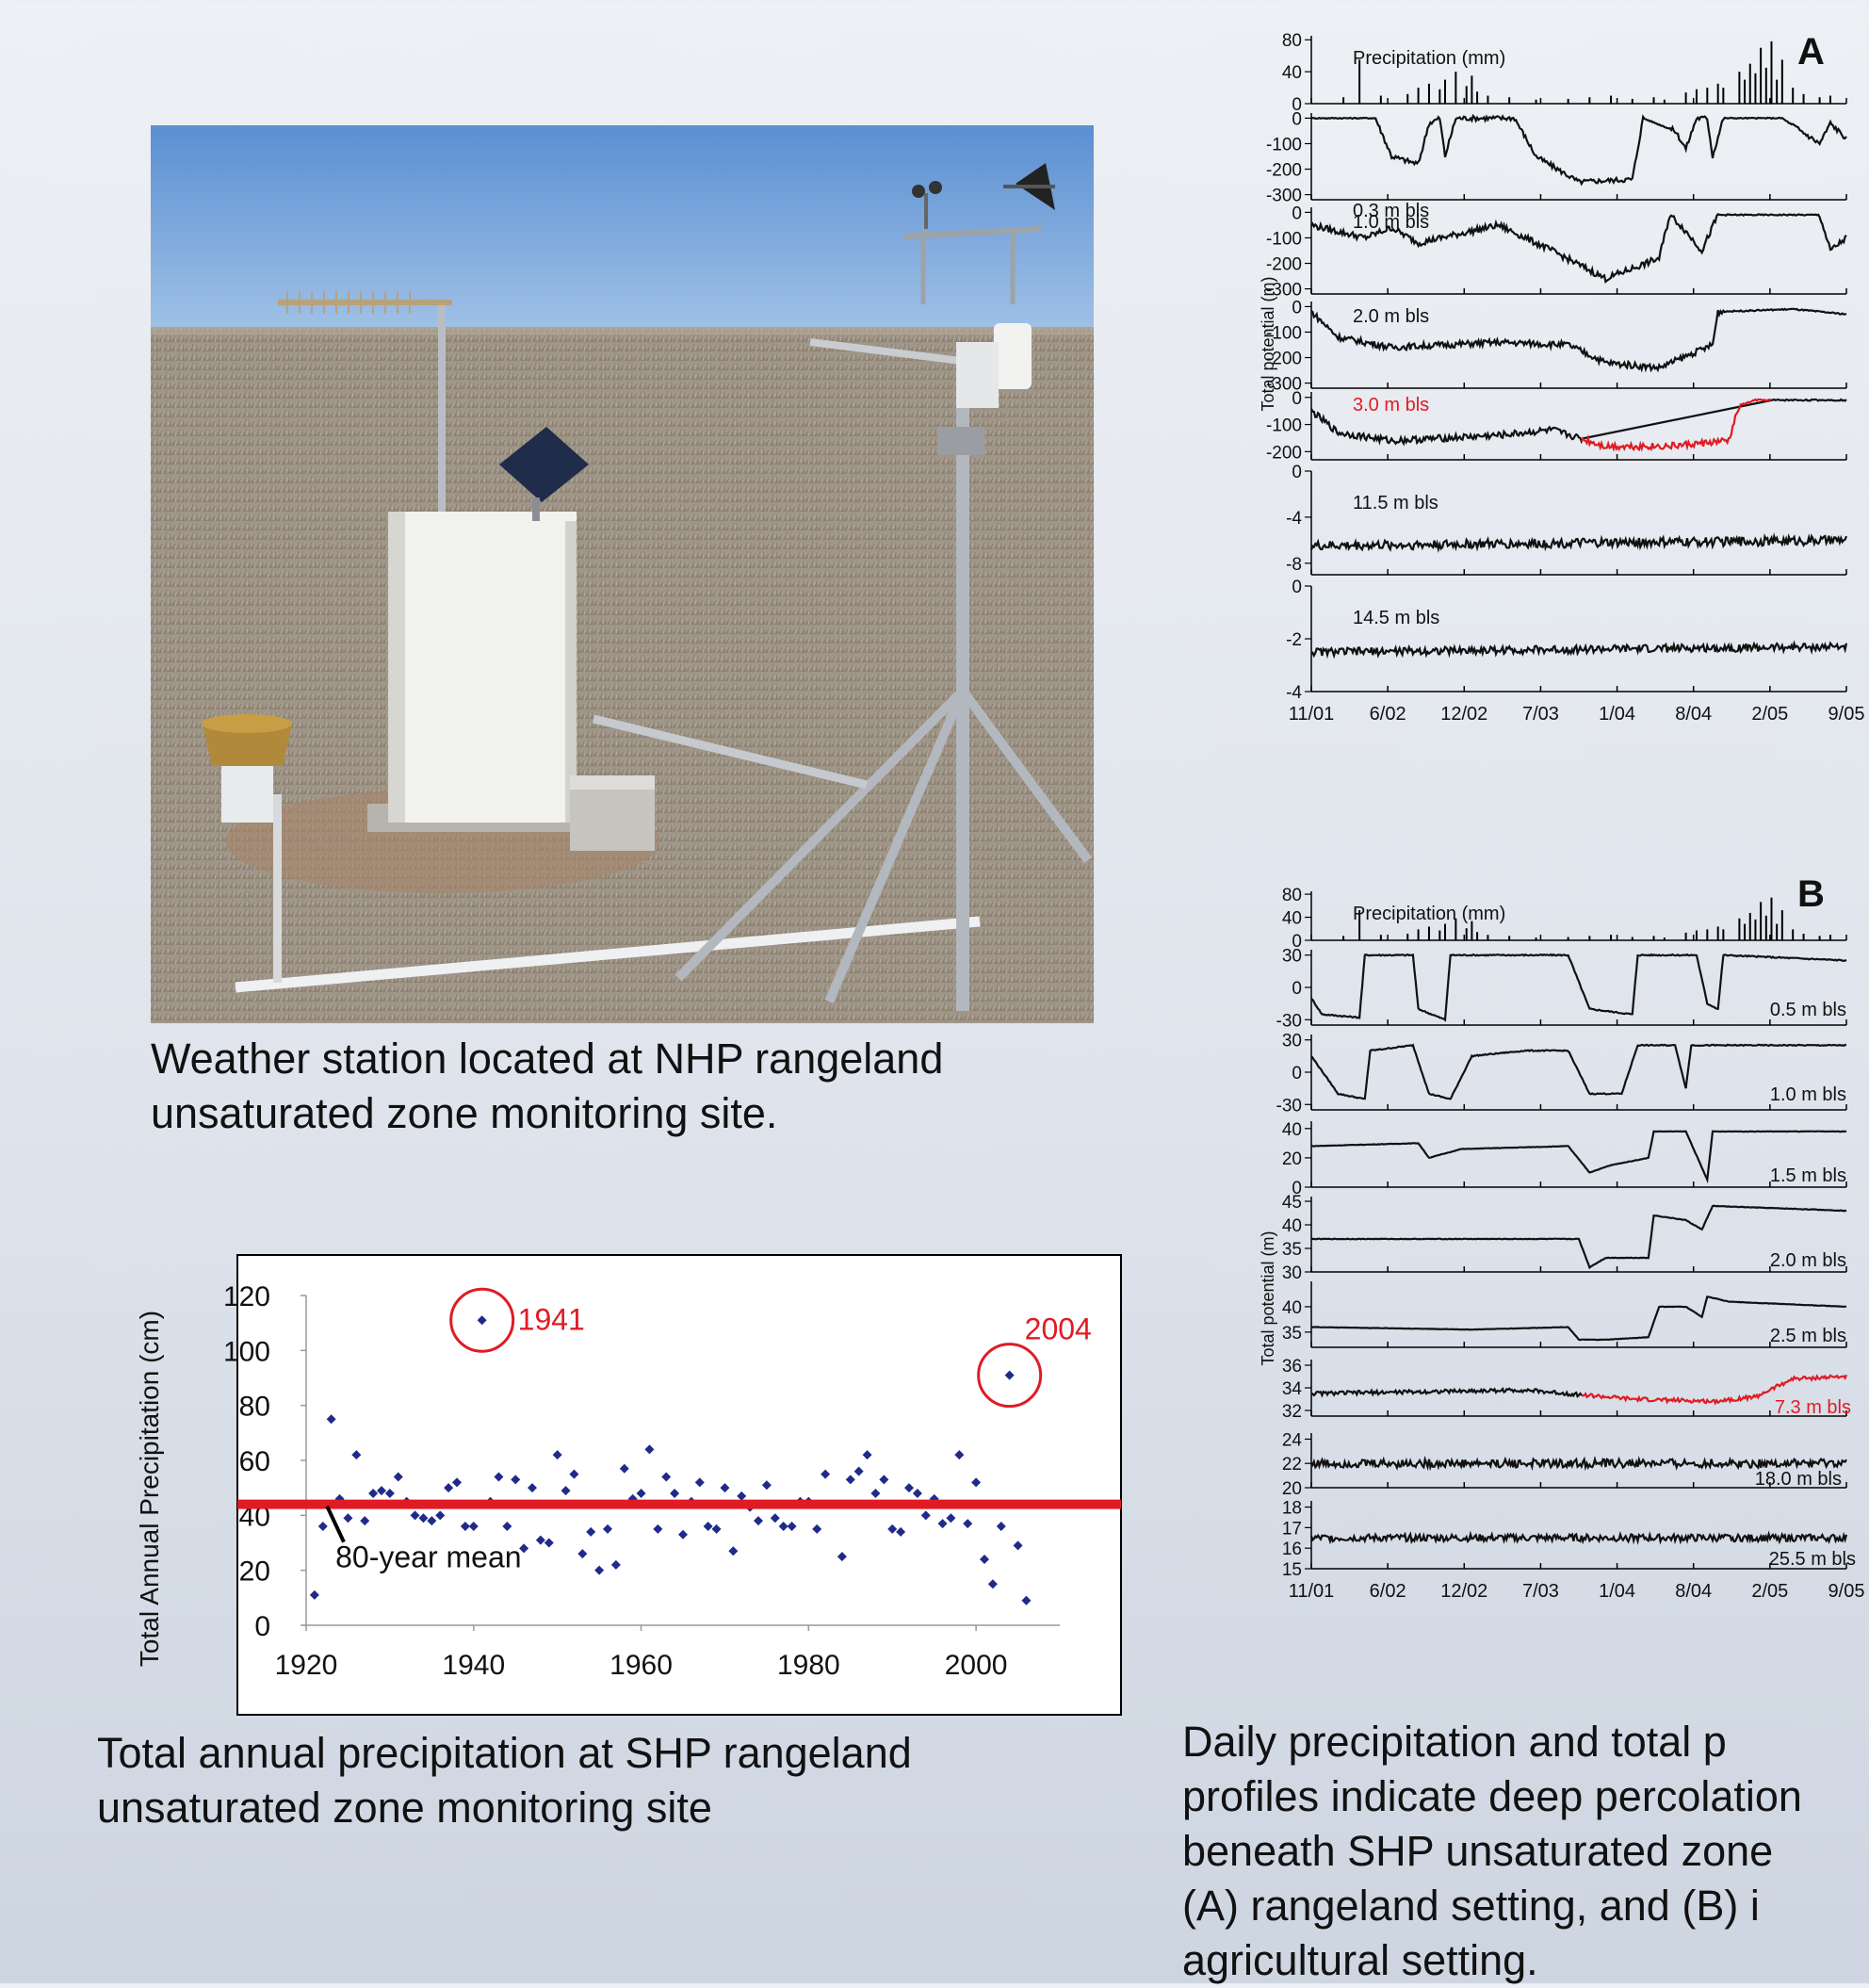 This screenshot has height=1988, width=1869. Describe the element at coordinates (808, 1665) in the screenshot. I see `x-tick-label: 1980` at that location.